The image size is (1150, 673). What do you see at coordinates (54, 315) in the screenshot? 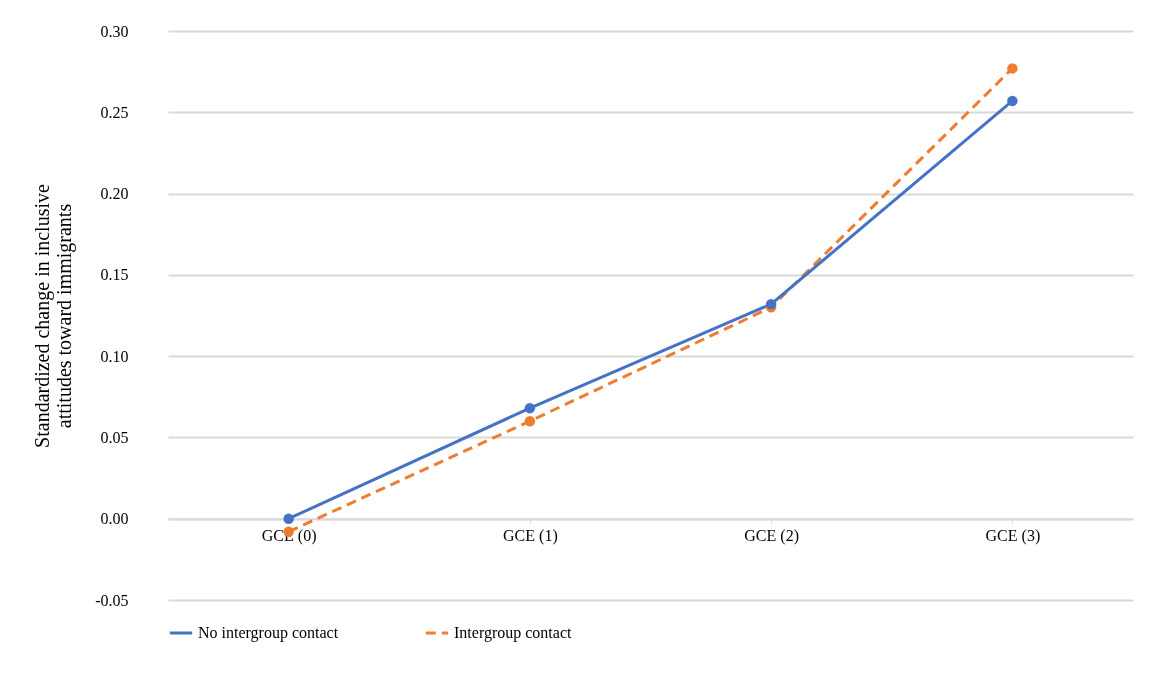
I see `y-axis-title: Standardized change in inclusive attitudes toward immigrants` at bounding box center [54, 315].